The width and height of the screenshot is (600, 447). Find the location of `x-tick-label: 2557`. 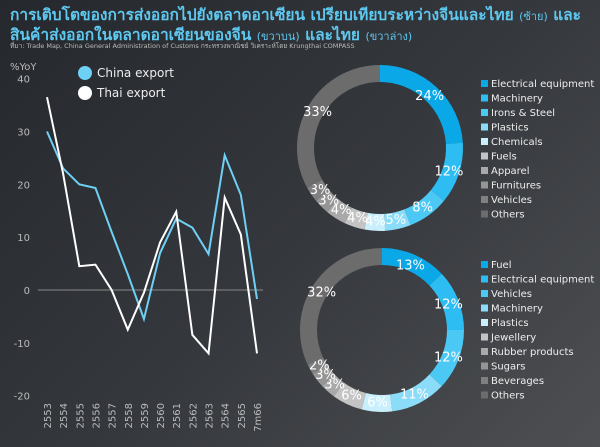

x-tick-label: 2557 is located at coordinates (113, 415).